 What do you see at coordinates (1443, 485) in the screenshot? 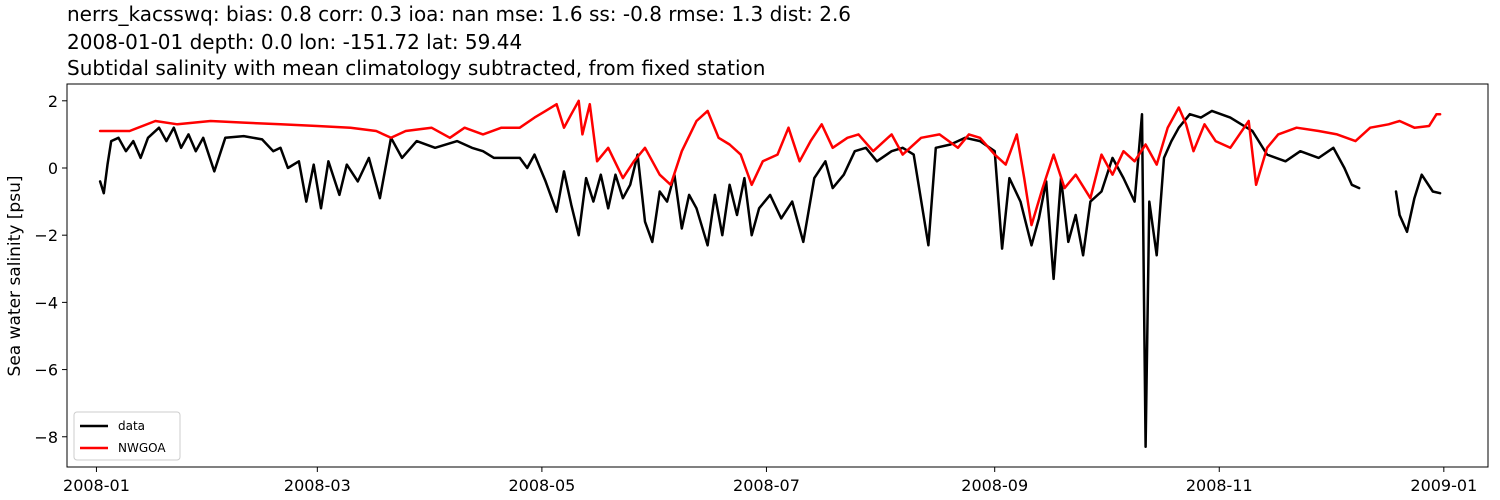
I see `x-tick-label: 2009-01` at bounding box center [1443, 485].